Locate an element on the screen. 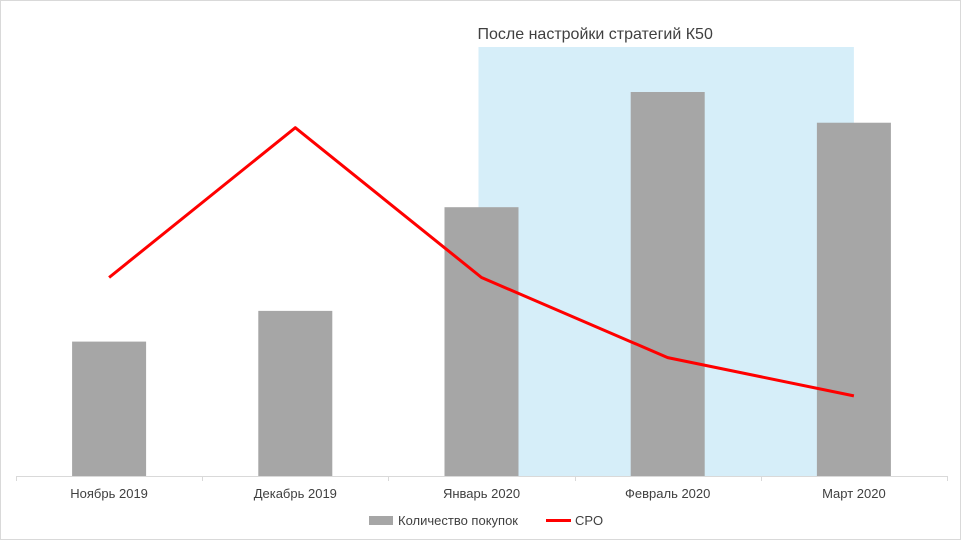 The image size is (961, 540). legend: Количество покупок CPO is located at coordinates (486, 520).